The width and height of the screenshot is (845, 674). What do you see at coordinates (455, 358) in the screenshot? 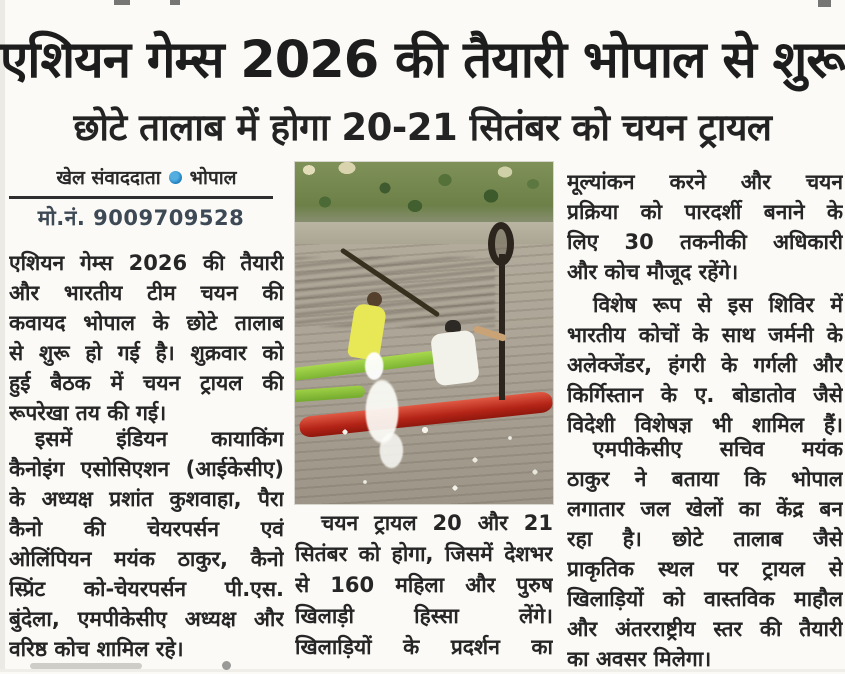
I see `photo-right-paddler-shirt` at bounding box center [455, 358].